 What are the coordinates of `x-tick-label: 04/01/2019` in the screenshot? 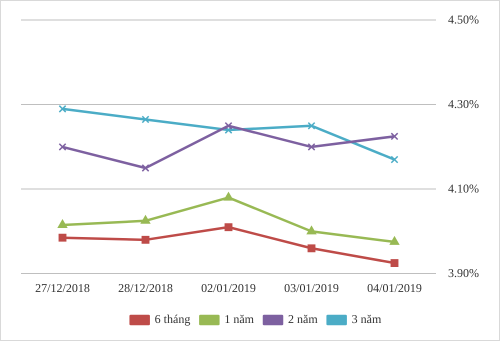 It's located at (394, 287).